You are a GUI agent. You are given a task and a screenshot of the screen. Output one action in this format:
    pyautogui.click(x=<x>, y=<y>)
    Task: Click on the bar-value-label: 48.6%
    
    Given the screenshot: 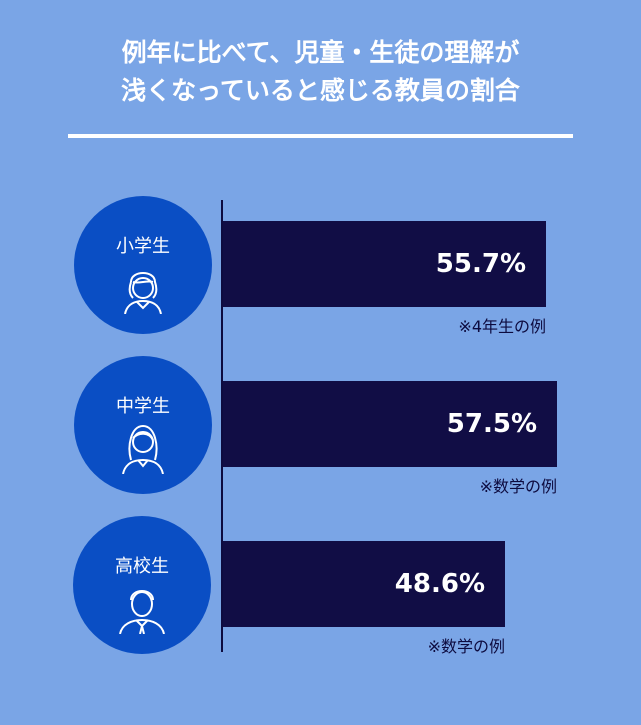 What is the action you would take?
    pyautogui.click(x=439, y=584)
    